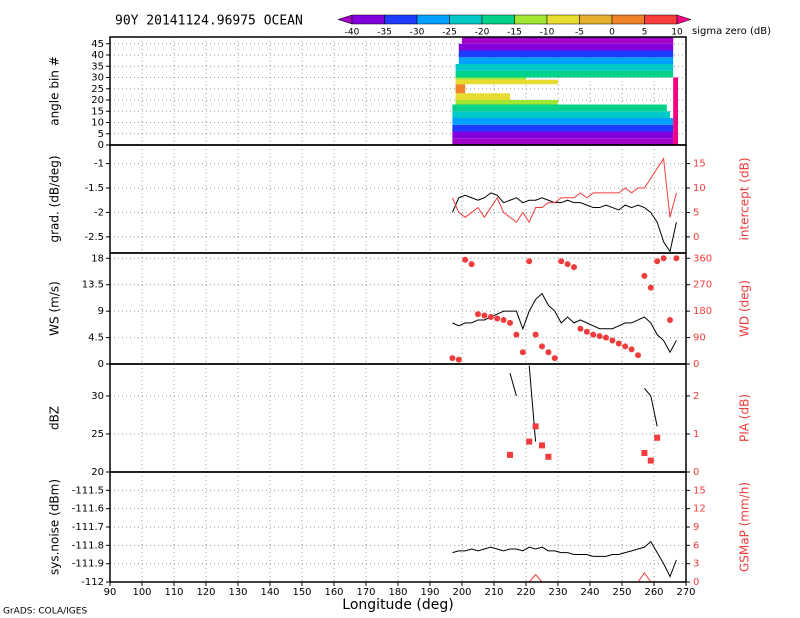 Image resolution: width=800 pixels, height=618 pixels. Describe the element at coordinates (88, 545) in the screenshot. I see `y-tick-label: -111.8` at that location.